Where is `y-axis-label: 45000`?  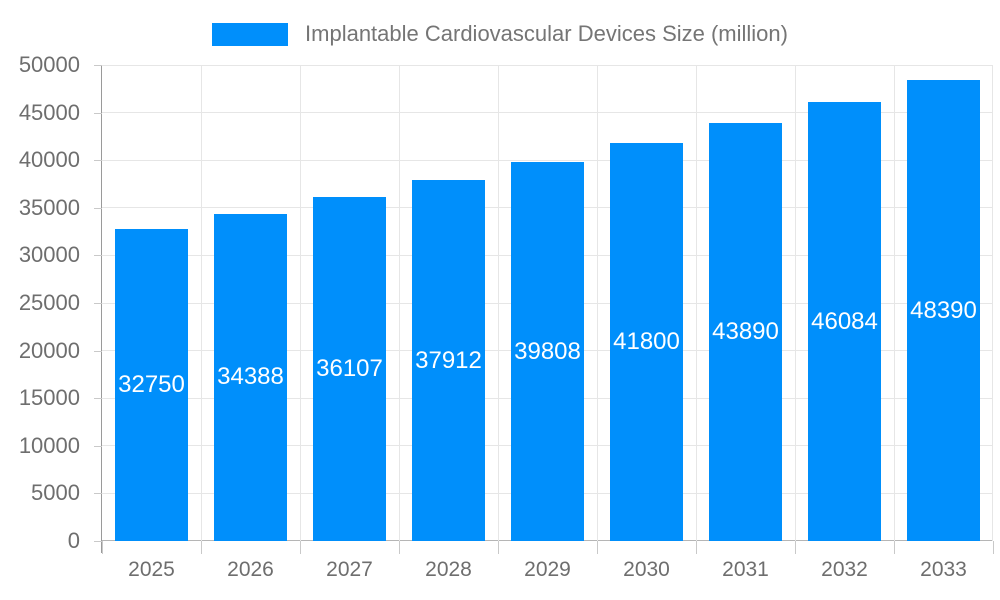
y-axis-label: 45000 is located at coordinates (49, 112).